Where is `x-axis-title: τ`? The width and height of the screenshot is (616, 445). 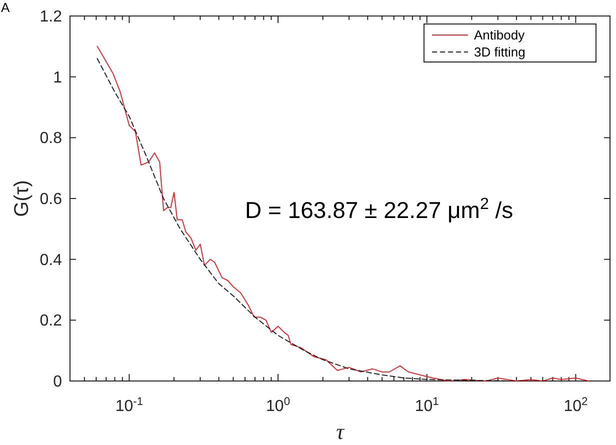 x-axis-title: τ is located at coordinates (341, 431).